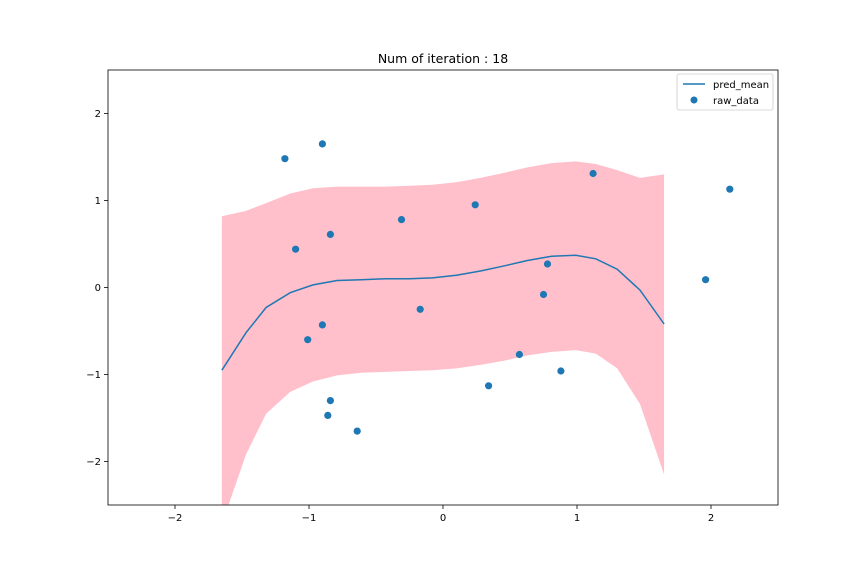 Image resolution: width=864 pixels, height=576 pixels. I want to click on pred-mean-line, so click(443, 312).